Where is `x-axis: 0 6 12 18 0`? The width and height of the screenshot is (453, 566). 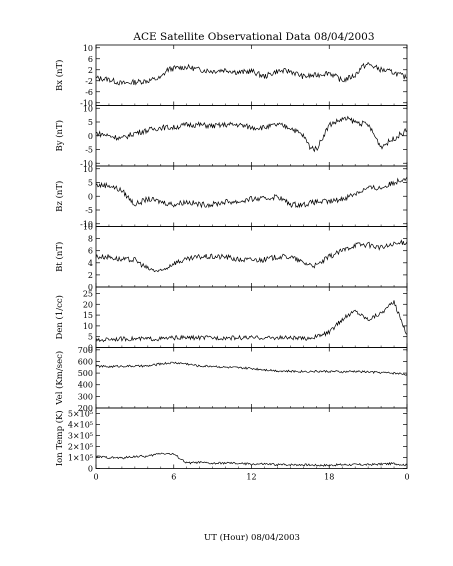
x-axis: 0 6 12 18 0 is located at coordinates (251, 477).